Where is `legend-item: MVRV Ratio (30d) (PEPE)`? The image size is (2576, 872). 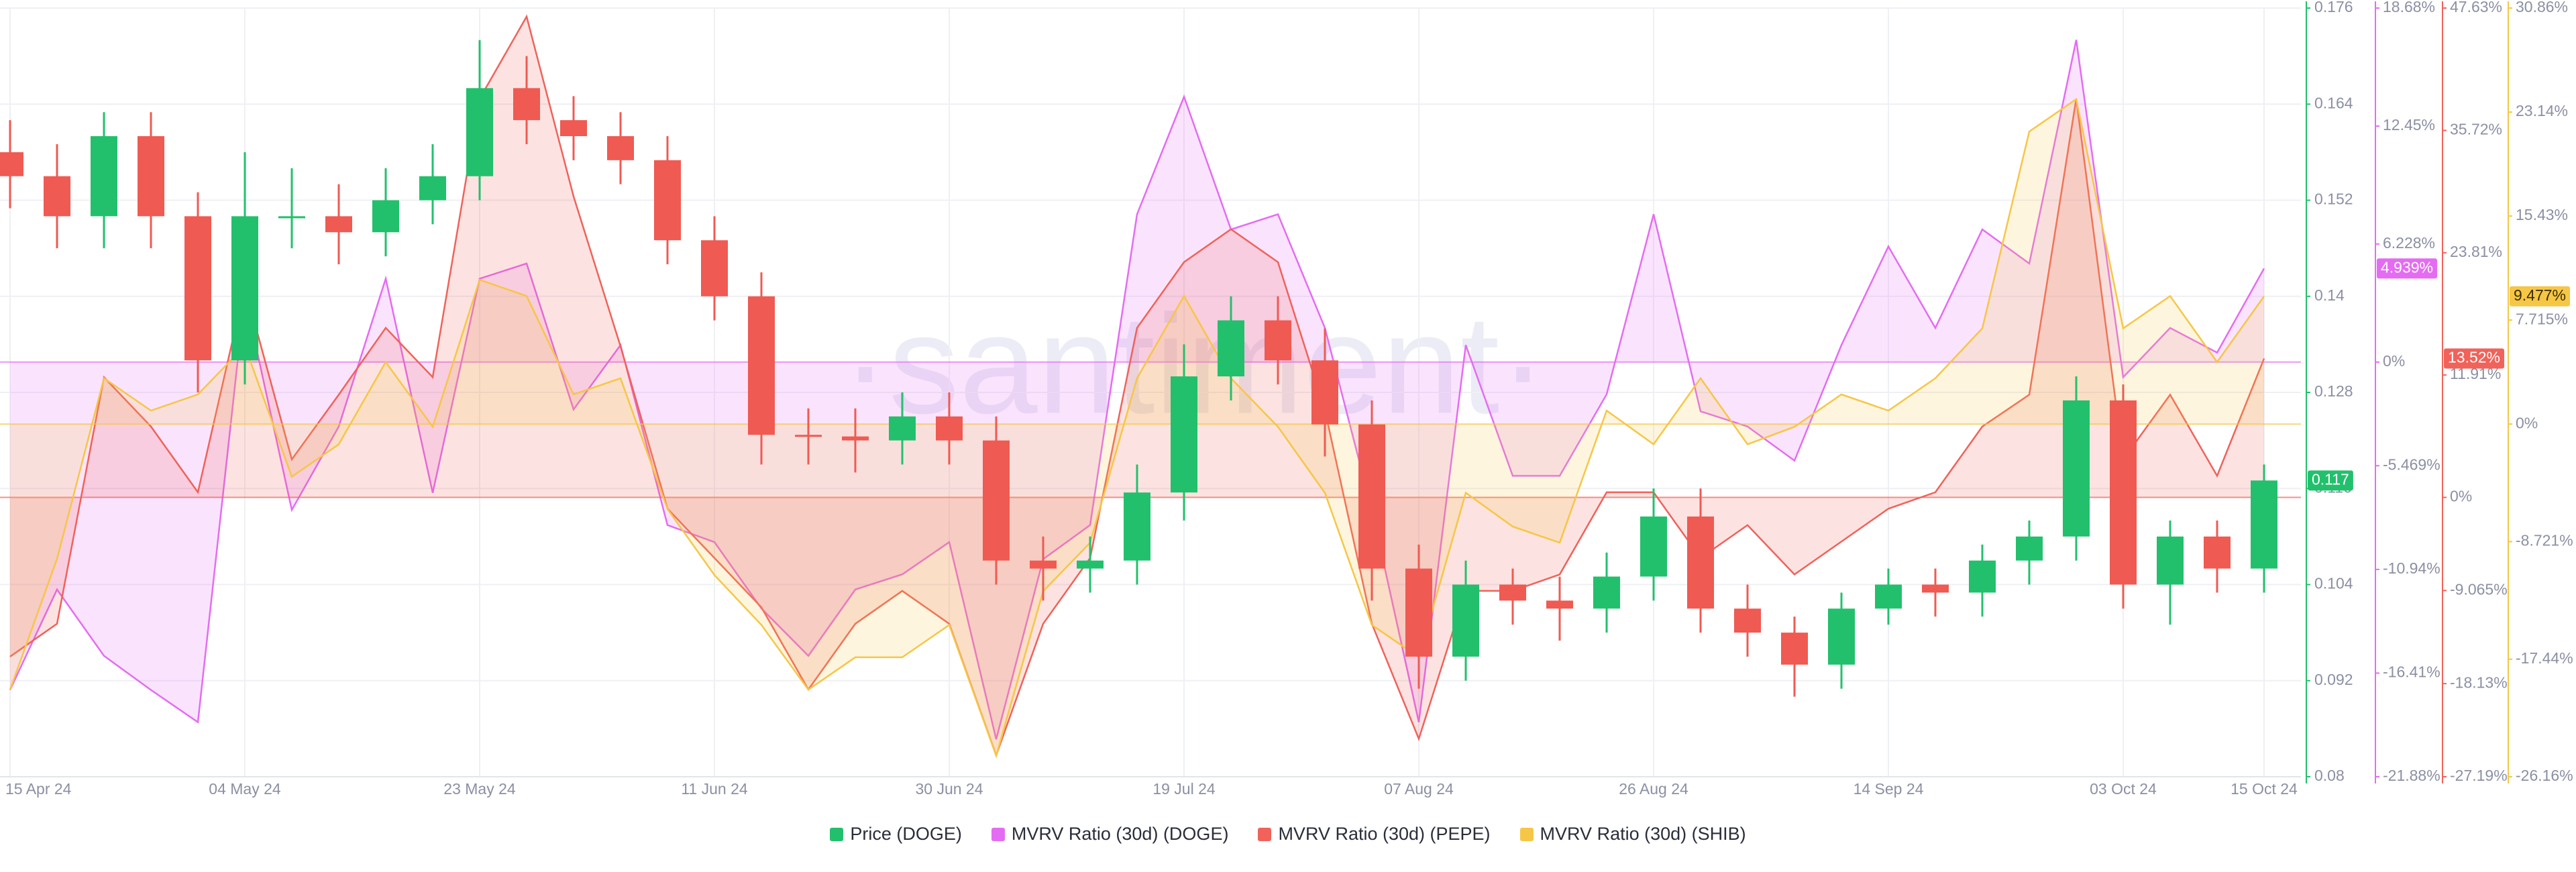 legend-item: MVRV Ratio (30d) (PEPE) is located at coordinates (1374, 834).